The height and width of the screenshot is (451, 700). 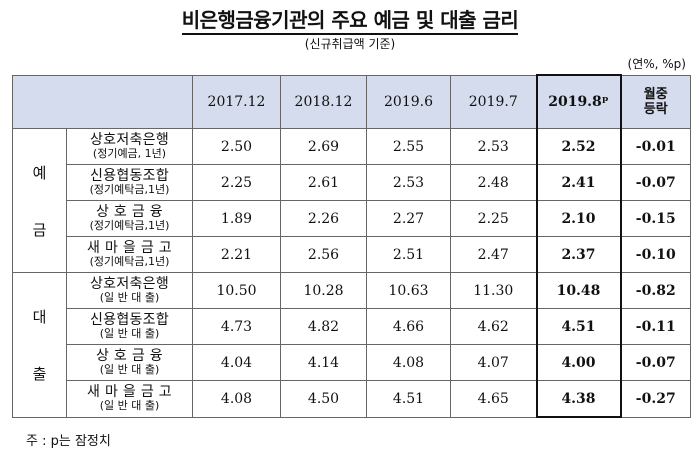 What do you see at coordinates (68, 441) in the screenshot?
I see `footnote: 주 : p는 잠정치` at bounding box center [68, 441].